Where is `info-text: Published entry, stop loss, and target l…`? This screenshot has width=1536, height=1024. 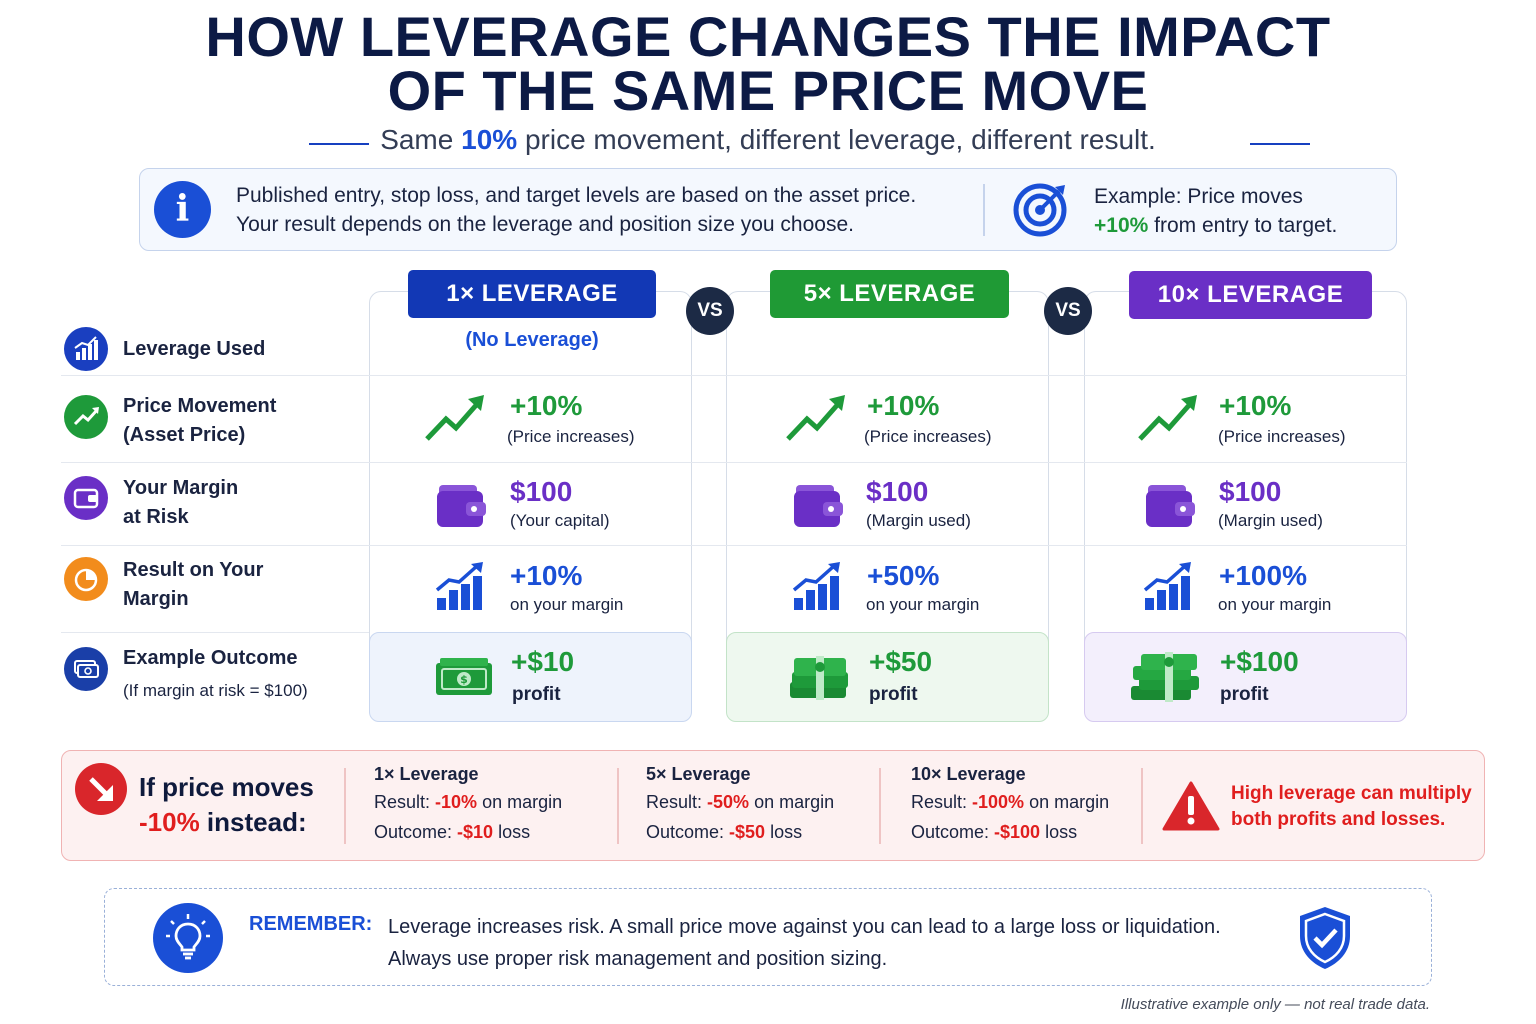
info-text: Published entry, stop loss, and target l… is located at coordinates (576, 210).